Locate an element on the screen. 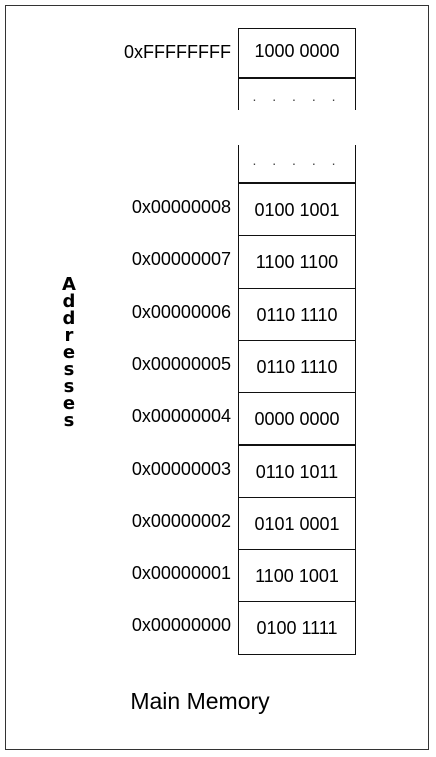  address-label: 0x00000008 is located at coordinates (181, 207).